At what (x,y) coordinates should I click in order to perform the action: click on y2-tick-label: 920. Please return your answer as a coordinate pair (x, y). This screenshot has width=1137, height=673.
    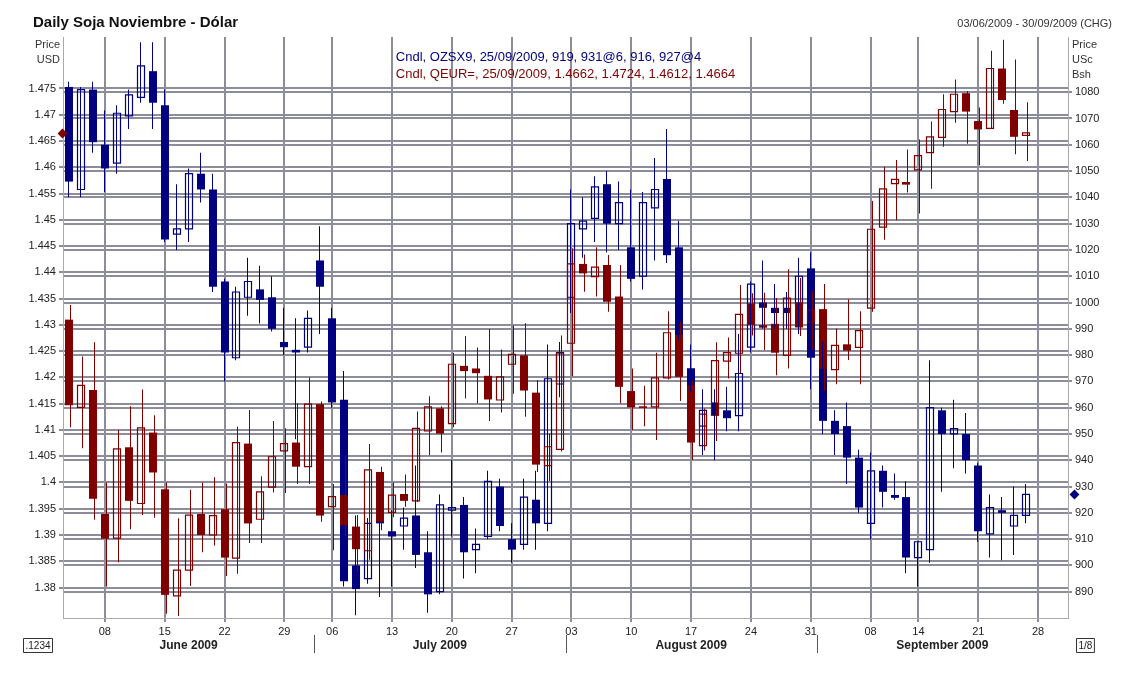
    Looking at the image, I should click on (1084, 511).